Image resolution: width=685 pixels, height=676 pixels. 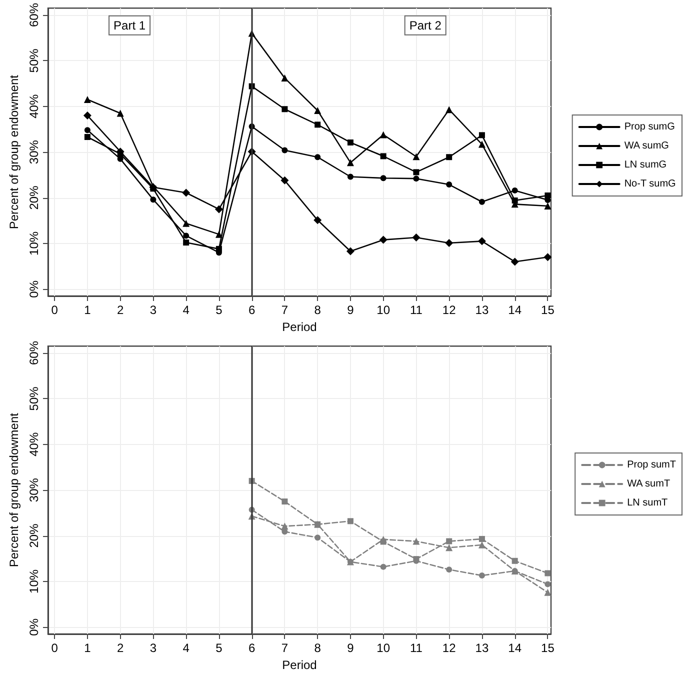 I want to click on x-tick-label: 13, so click(x=482, y=648).